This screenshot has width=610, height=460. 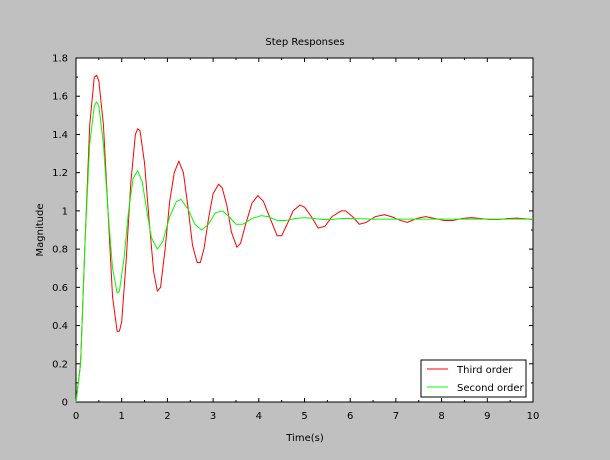 What do you see at coordinates (396, 416) in the screenshot?
I see `x-tick-label: 7` at bounding box center [396, 416].